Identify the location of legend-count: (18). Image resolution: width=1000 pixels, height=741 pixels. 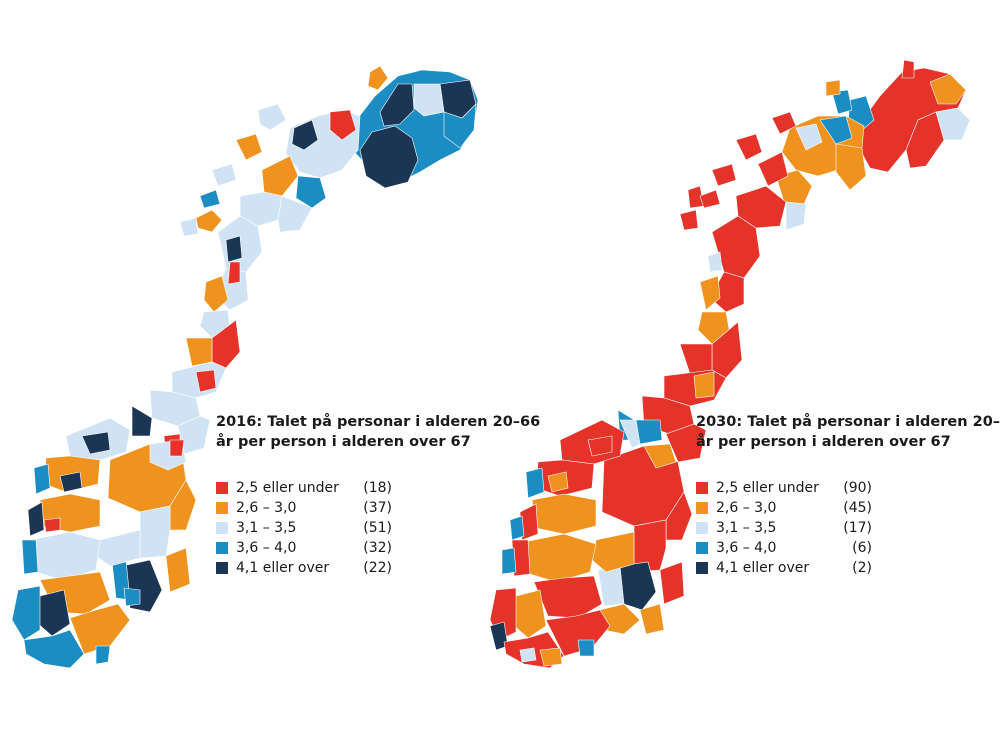
(377, 488).